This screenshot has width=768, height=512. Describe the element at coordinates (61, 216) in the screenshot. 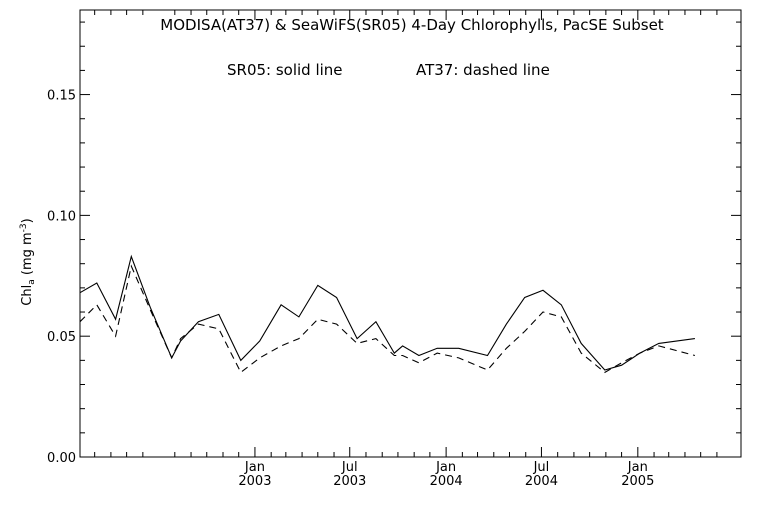

I see `y-tick-label: 0.10` at that location.